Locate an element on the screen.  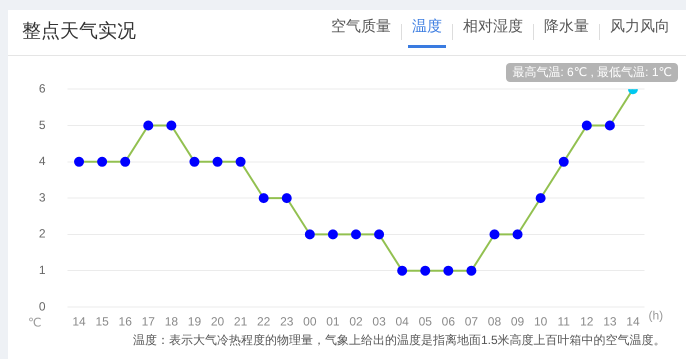
x-tick-label: 09 is located at coordinates (517, 321).